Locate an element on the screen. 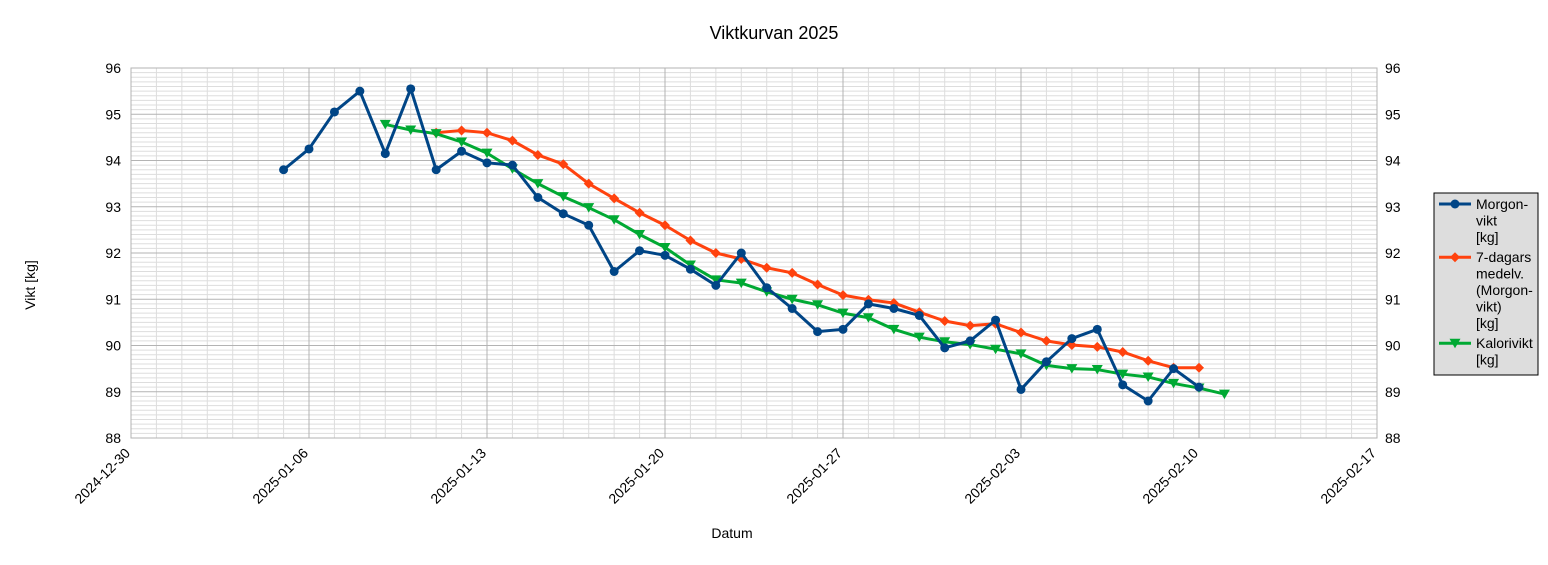 This screenshot has height=565, width=1548. y-tick-label-left: 91 is located at coordinates (113, 299).